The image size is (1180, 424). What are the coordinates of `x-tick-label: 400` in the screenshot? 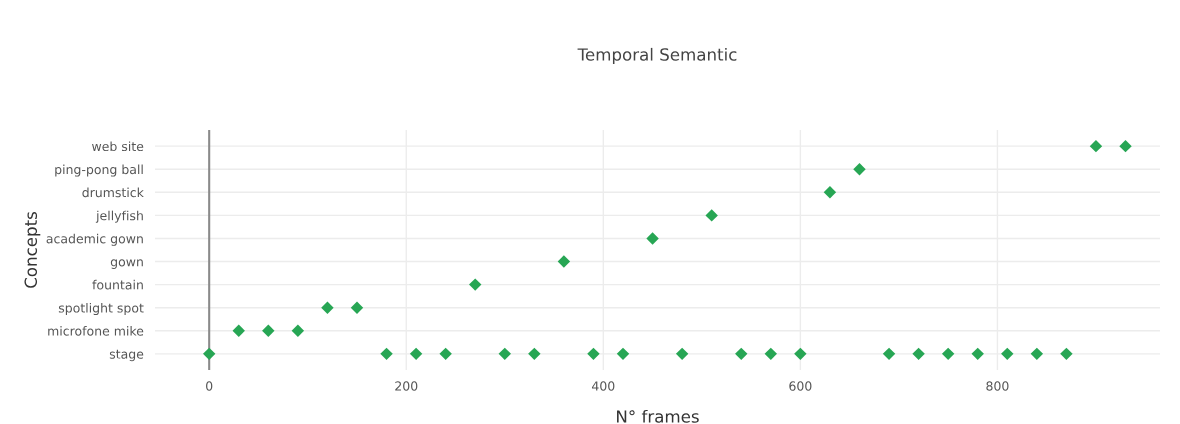 It's located at (603, 386).